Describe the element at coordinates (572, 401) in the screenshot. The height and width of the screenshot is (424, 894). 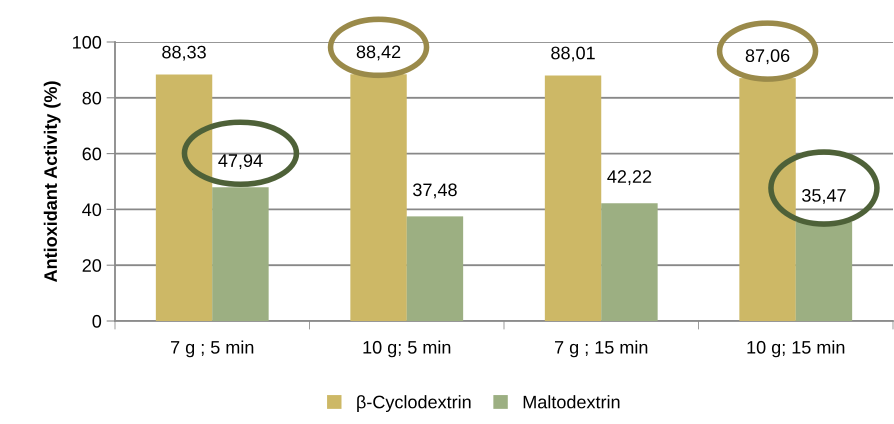
I see `legend-label: Maltodextrin` at that location.